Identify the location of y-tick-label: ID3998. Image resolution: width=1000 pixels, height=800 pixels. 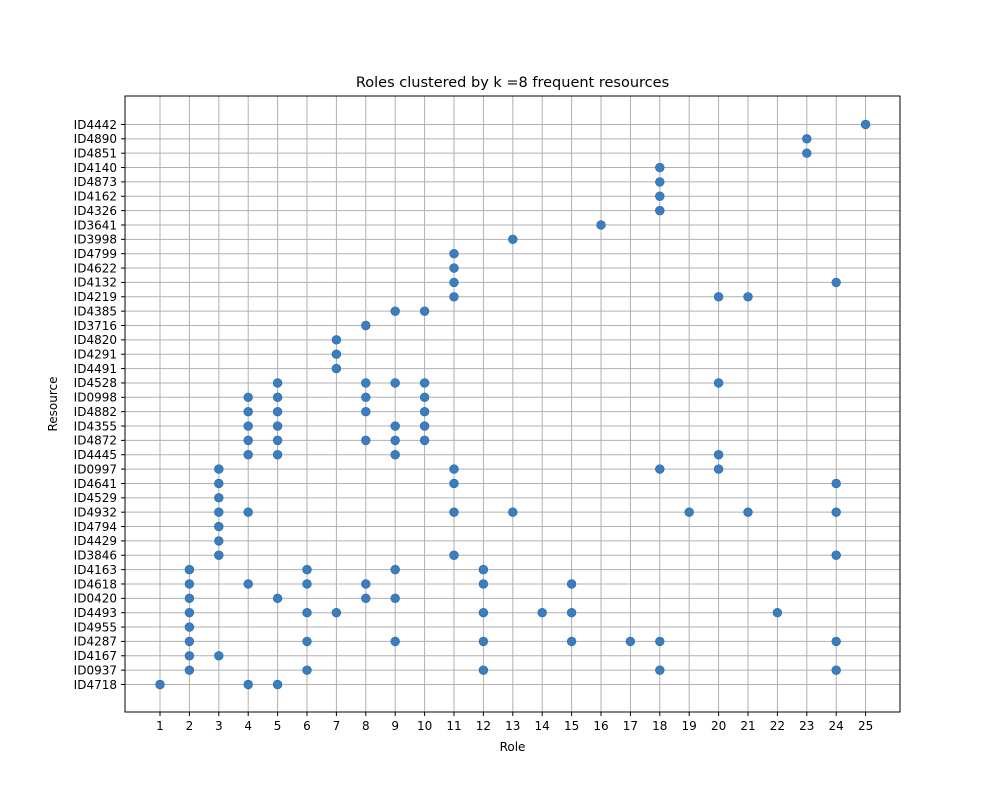
(95, 240).